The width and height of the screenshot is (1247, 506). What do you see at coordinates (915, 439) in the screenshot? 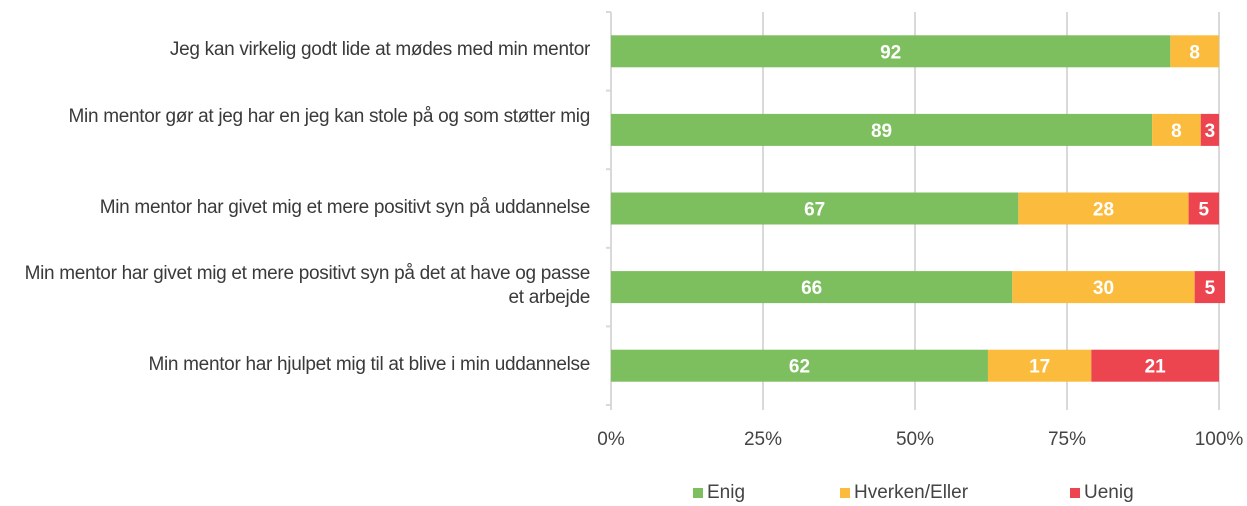
I see `x-tick-label: 50%` at bounding box center [915, 439].